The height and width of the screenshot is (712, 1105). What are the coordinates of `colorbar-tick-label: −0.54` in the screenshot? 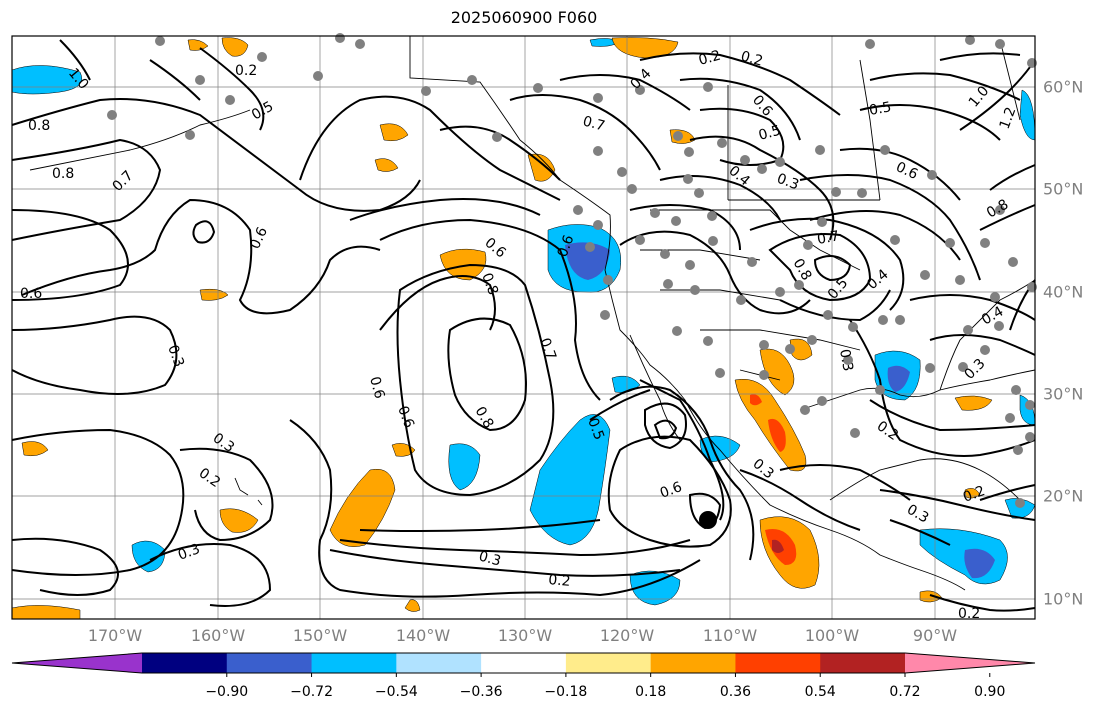 It's located at (396, 692).